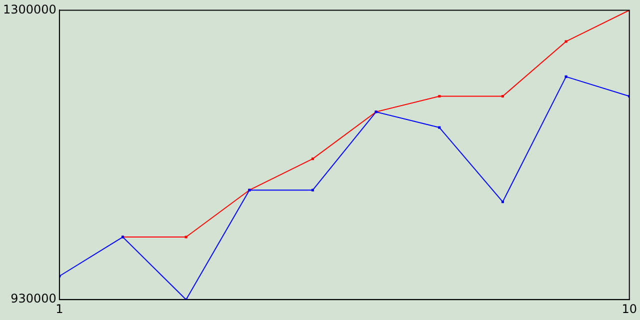 The height and width of the screenshot is (320, 640). Describe the element at coordinates (29, 9) in the screenshot. I see `y-tick-label: 1300000` at that location.